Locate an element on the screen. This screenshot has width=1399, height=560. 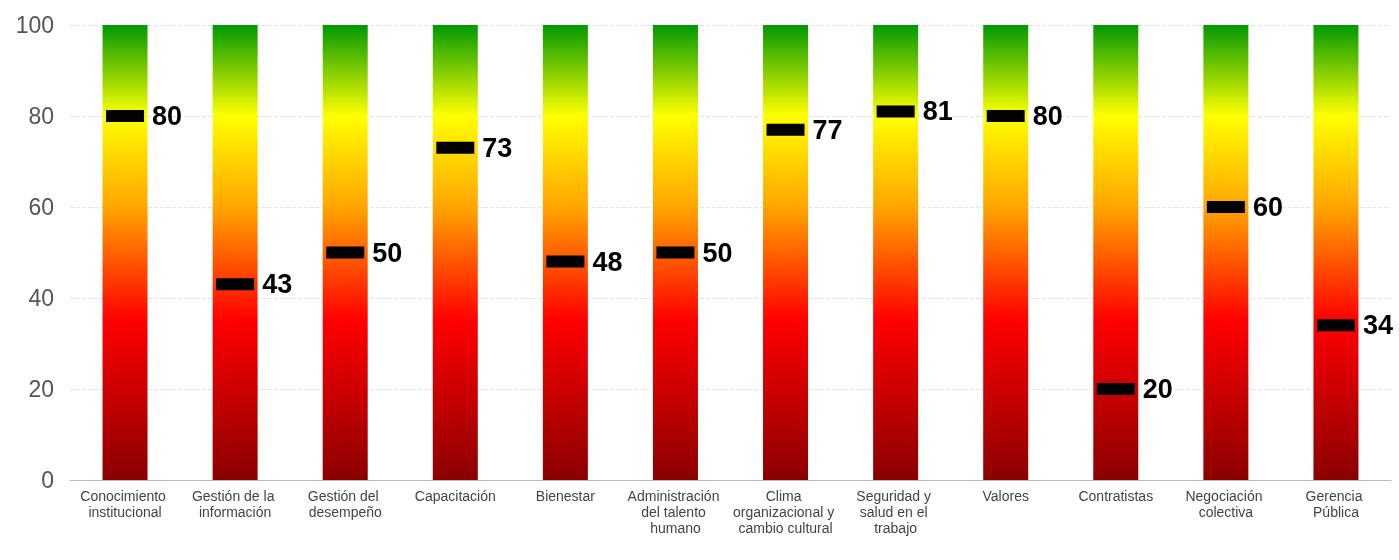
x-tick-label: Contratistas is located at coordinates (1116, 496).